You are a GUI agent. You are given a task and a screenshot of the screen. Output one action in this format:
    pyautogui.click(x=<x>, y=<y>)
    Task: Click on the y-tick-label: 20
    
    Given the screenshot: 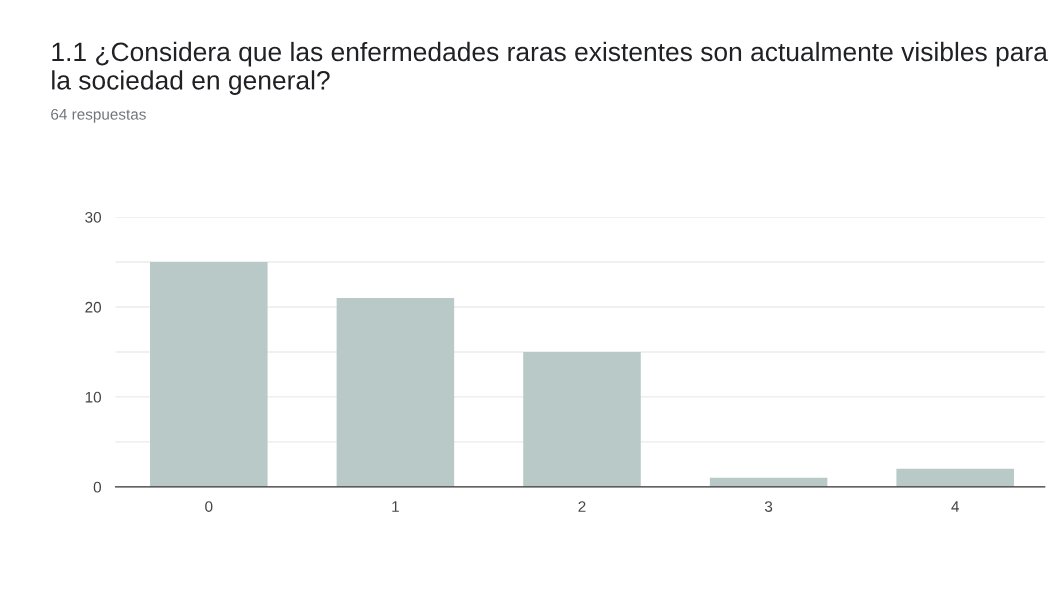 What is the action you would take?
    pyautogui.click(x=93, y=307)
    